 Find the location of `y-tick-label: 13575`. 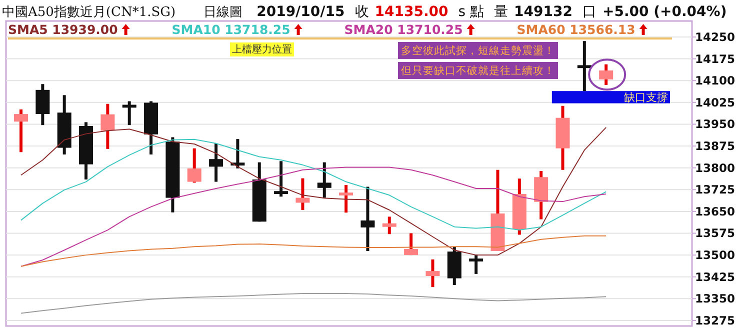

y-tick-label: 13575 is located at coordinates (715, 233).